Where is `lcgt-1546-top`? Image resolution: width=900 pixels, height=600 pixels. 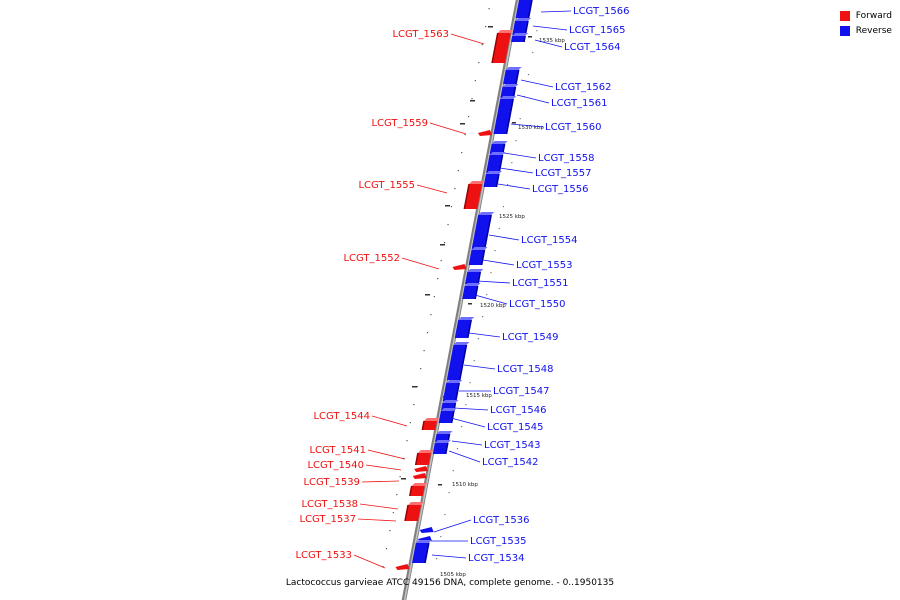
lcgt-1546-top is located at coordinates (450, 401).